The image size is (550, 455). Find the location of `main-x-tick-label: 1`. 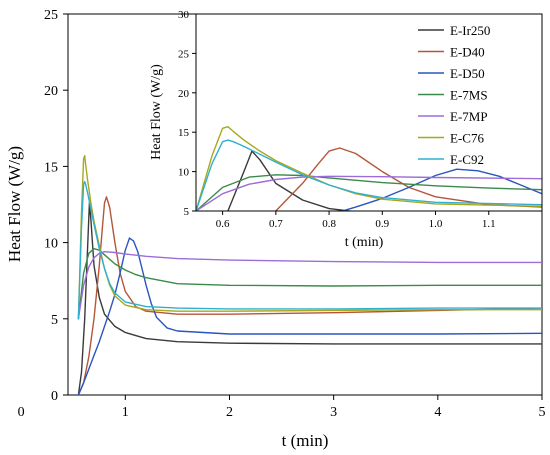

main-x-tick-label: 1 is located at coordinates (125, 412).